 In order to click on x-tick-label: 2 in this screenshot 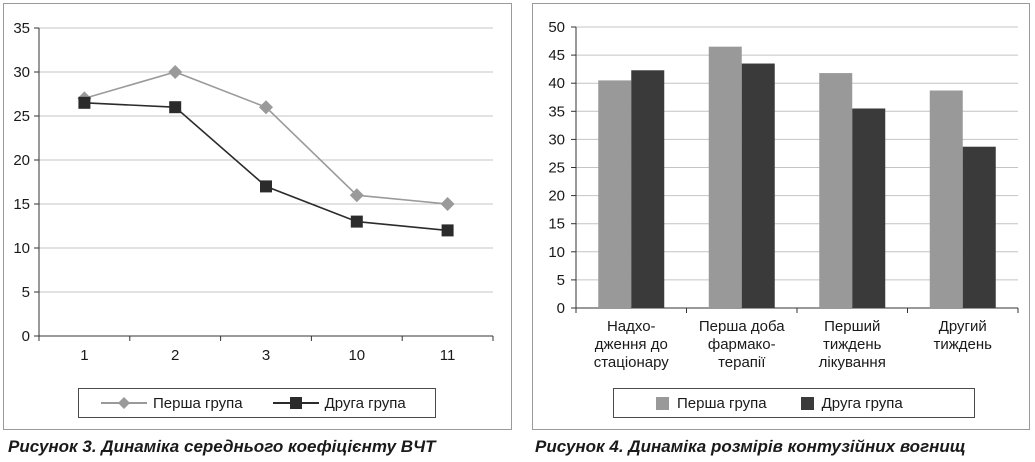, I will do `click(175, 355)`.